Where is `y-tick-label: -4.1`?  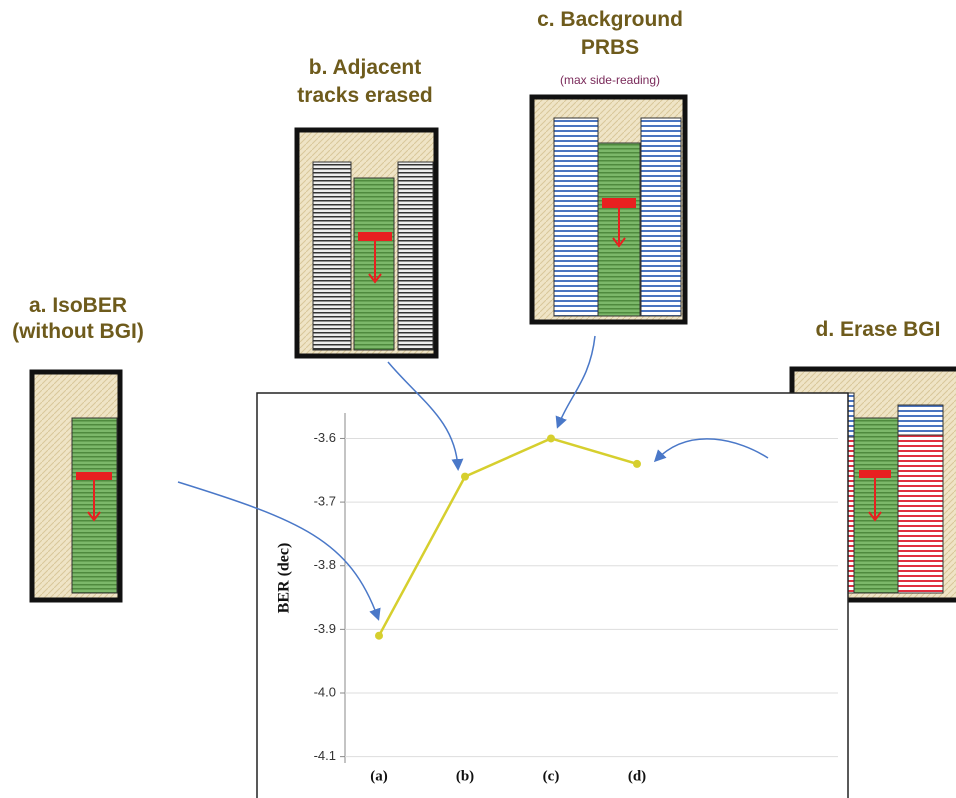 y-tick-label: -4.1 is located at coordinates (325, 755).